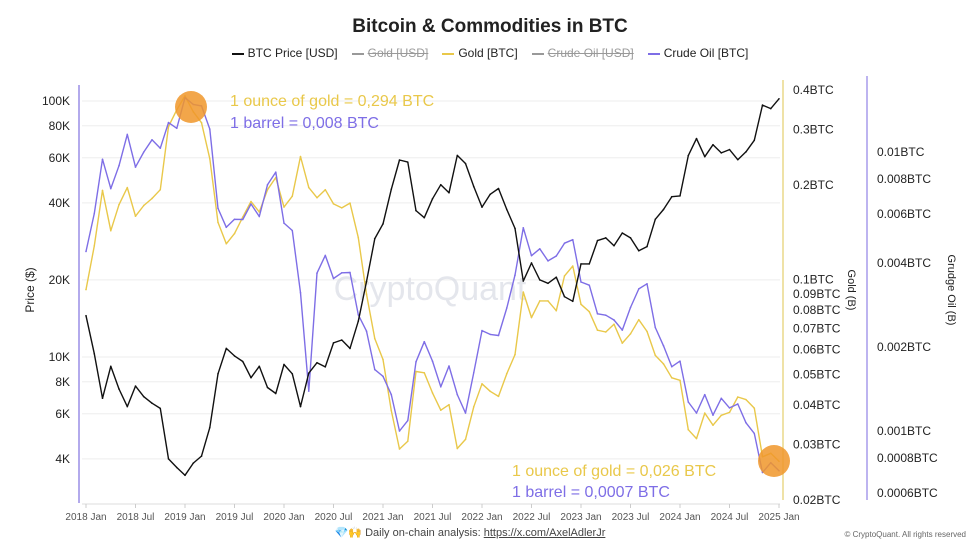 This screenshot has height=551, width=980. I want to click on legend-item: BTC Price [USD], so click(284, 53).